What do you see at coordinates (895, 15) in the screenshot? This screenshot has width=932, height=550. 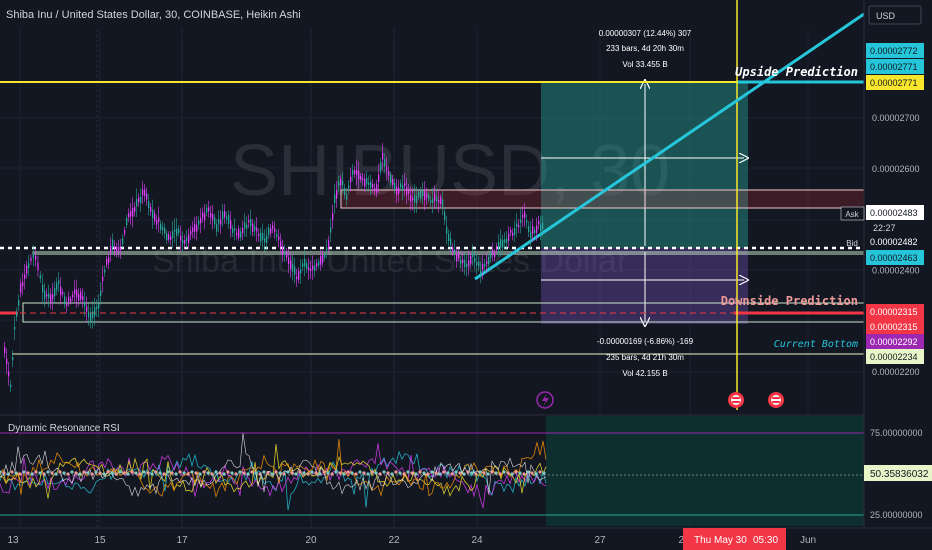 I see `currency-button` at bounding box center [895, 15].